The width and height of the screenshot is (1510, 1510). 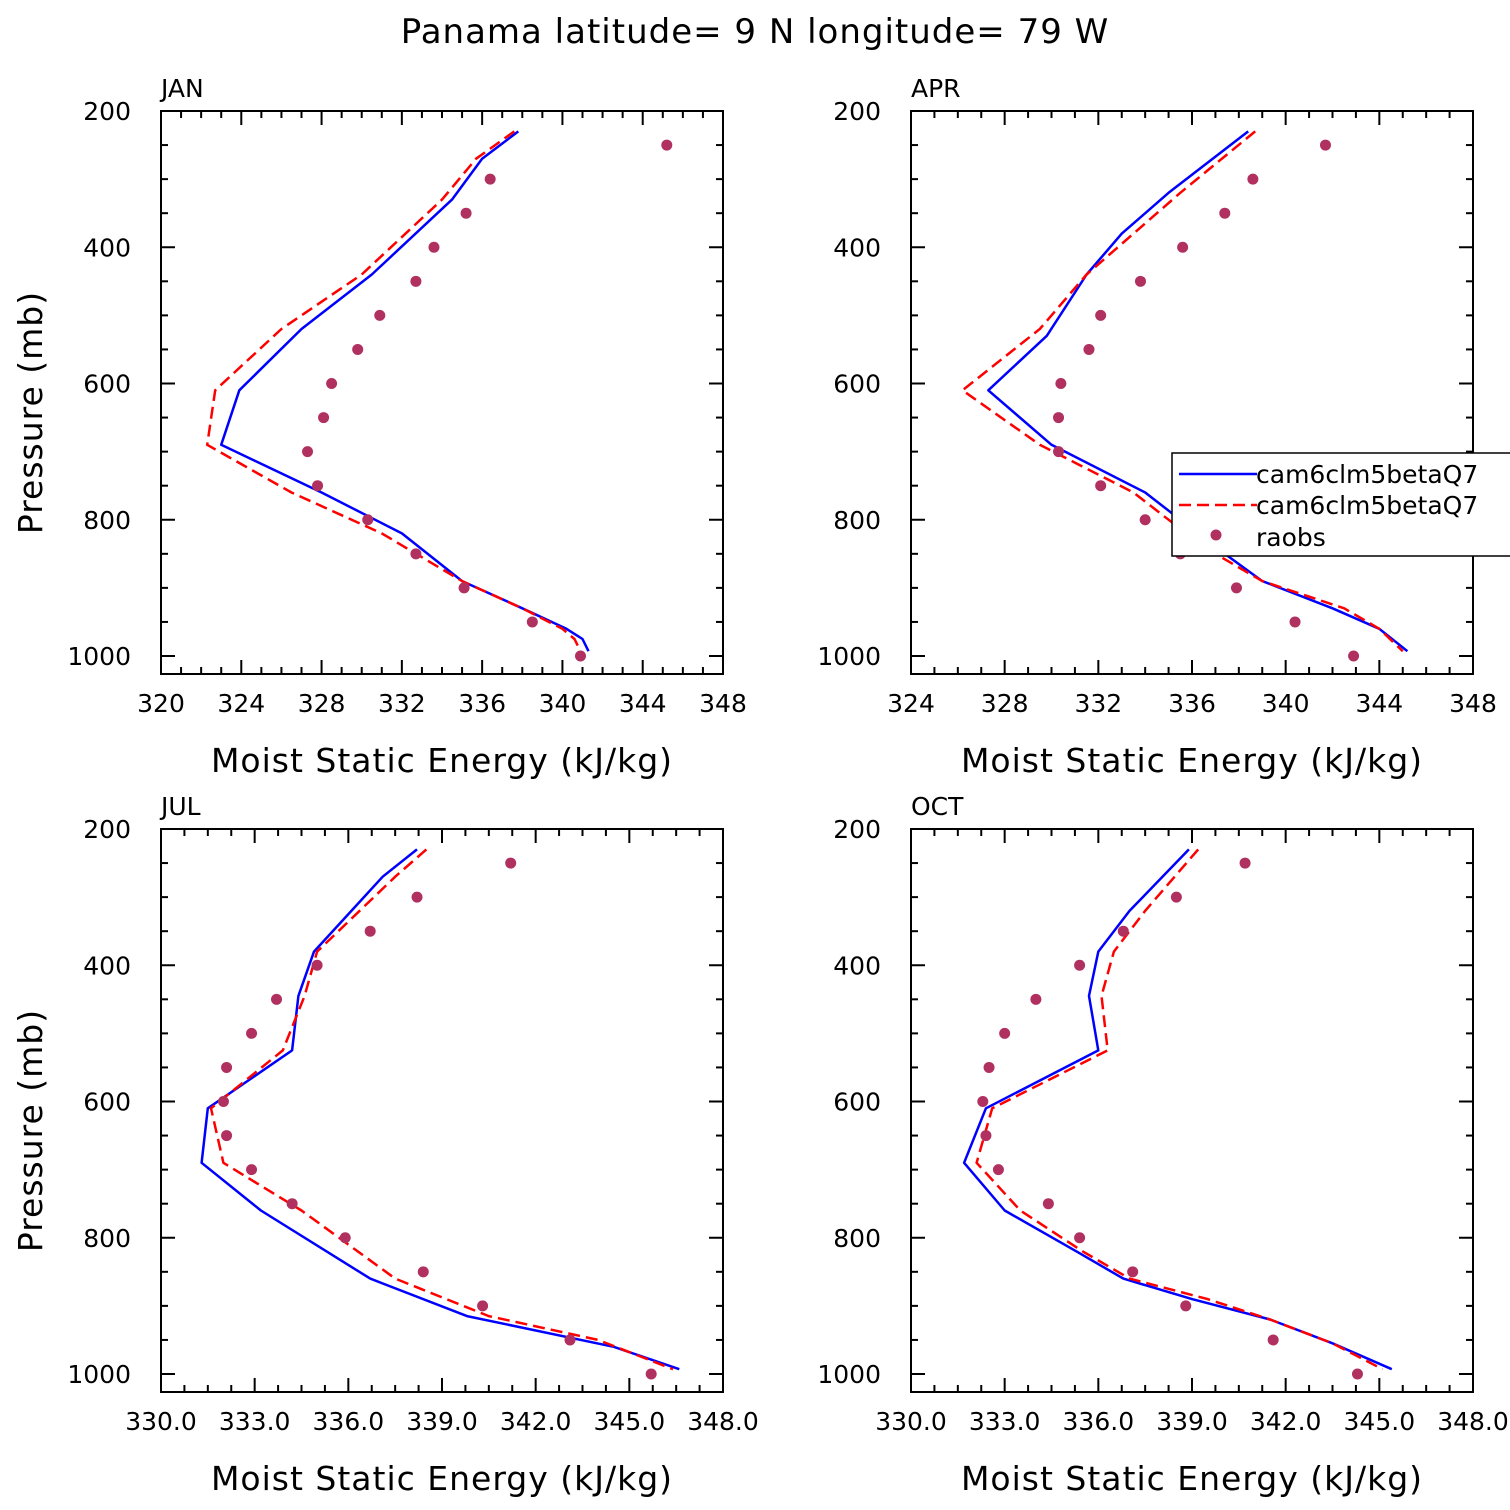 I want to click on x-tick-label: 336, so click(x=482, y=703).